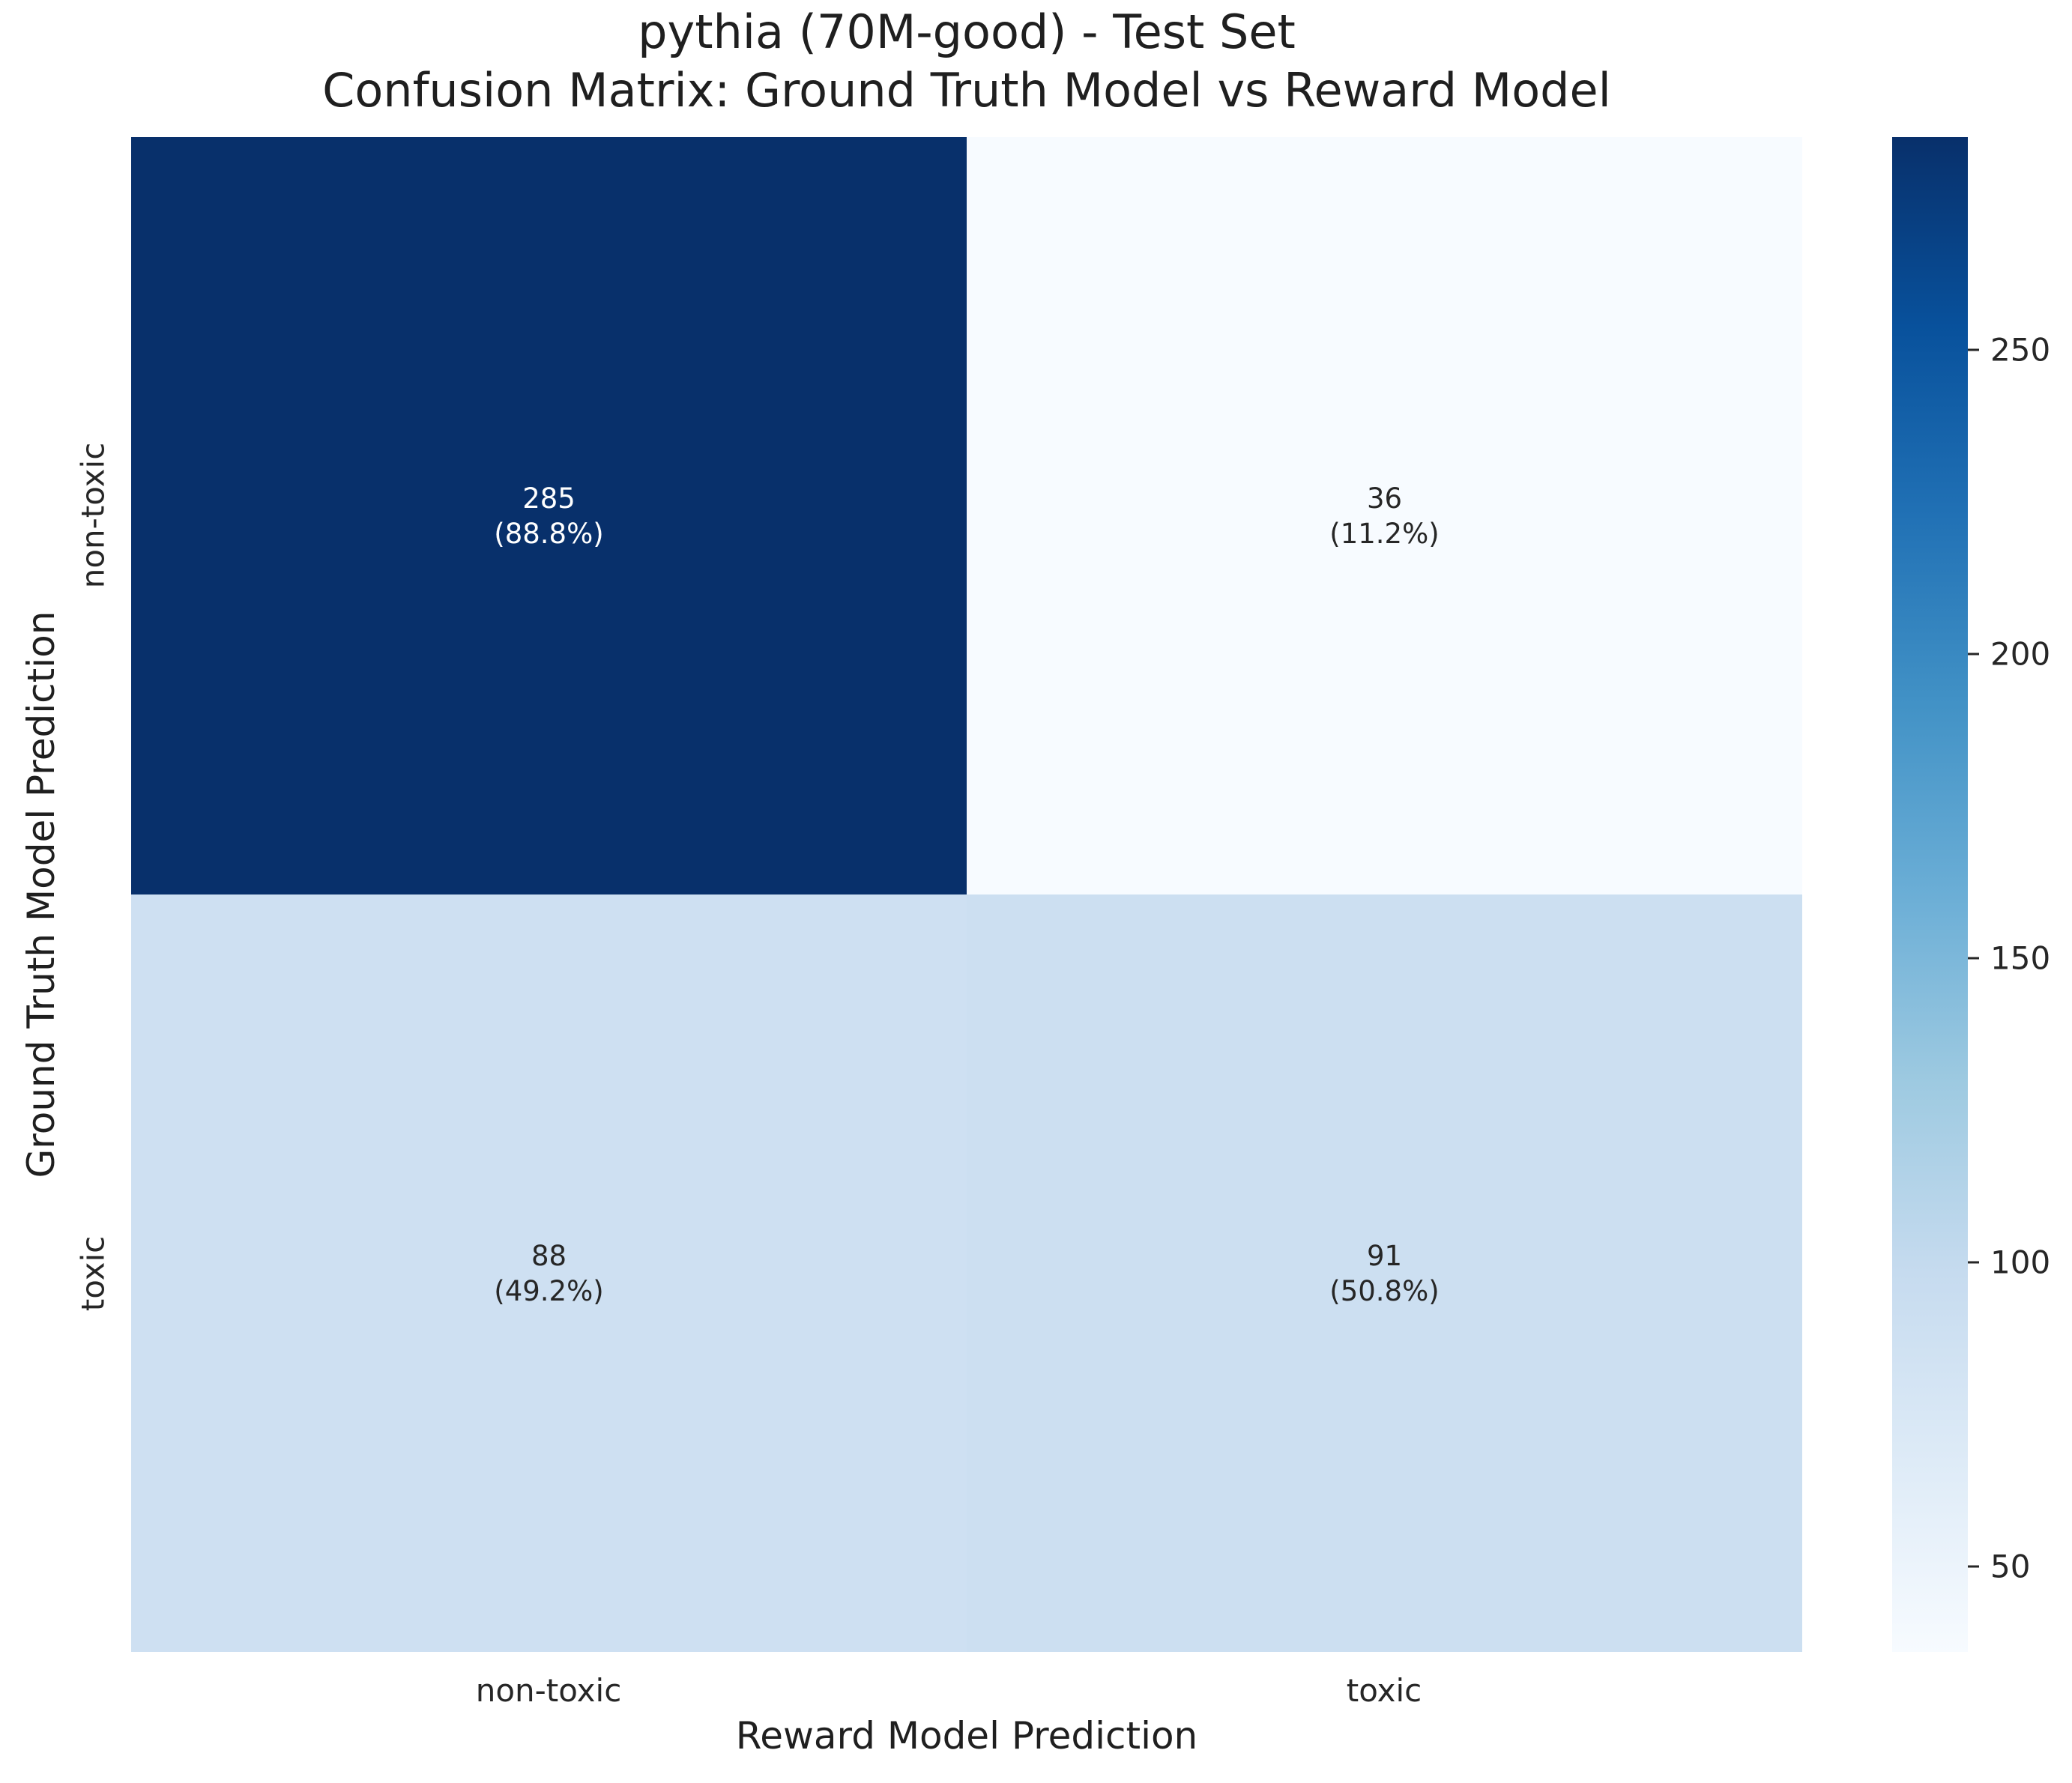  I want to click on colorbar-tick-label: 100, so click(2020, 1262).